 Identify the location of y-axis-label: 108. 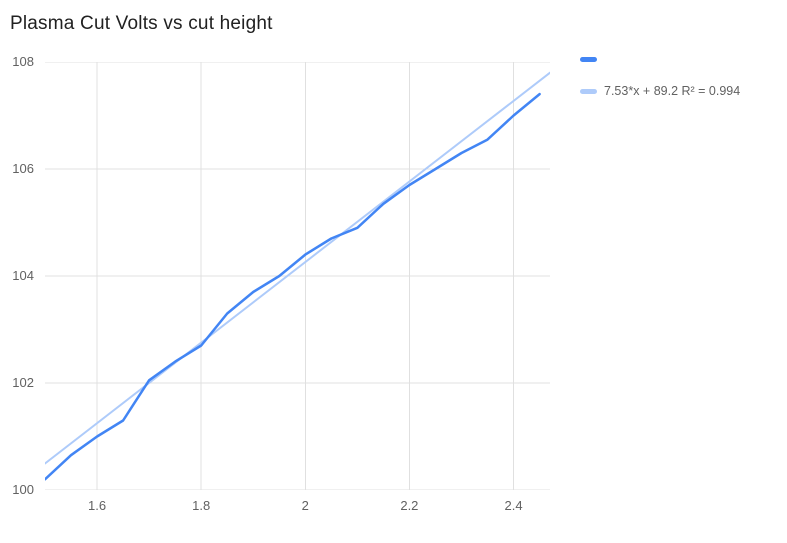
(23, 61).